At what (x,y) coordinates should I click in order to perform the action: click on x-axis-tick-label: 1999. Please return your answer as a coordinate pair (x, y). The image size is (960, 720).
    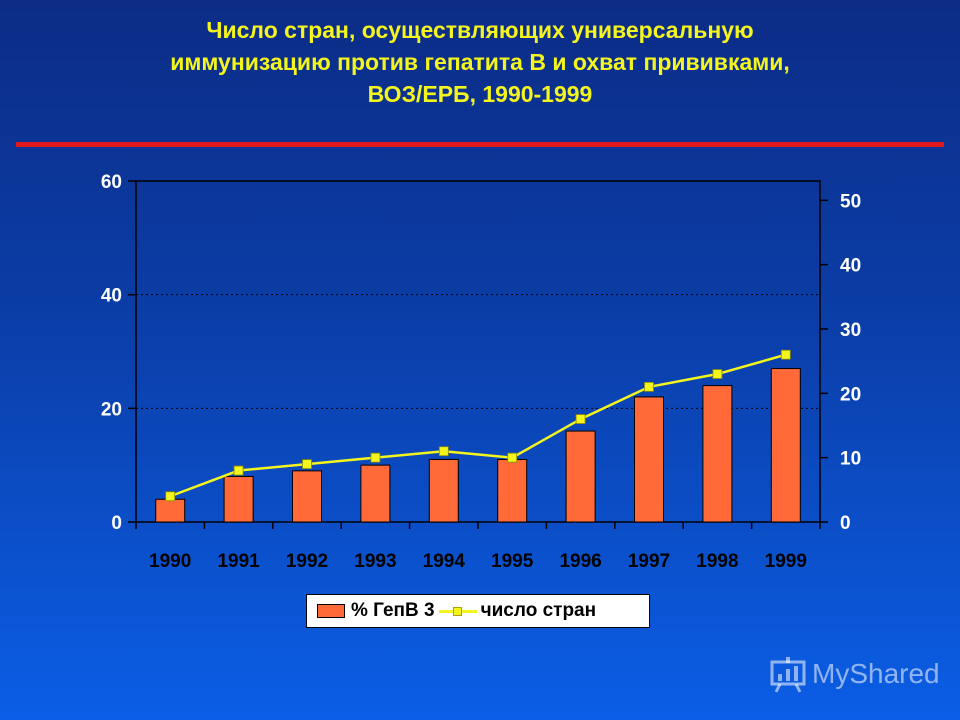
    Looking at the image, I should click on (786, 561).